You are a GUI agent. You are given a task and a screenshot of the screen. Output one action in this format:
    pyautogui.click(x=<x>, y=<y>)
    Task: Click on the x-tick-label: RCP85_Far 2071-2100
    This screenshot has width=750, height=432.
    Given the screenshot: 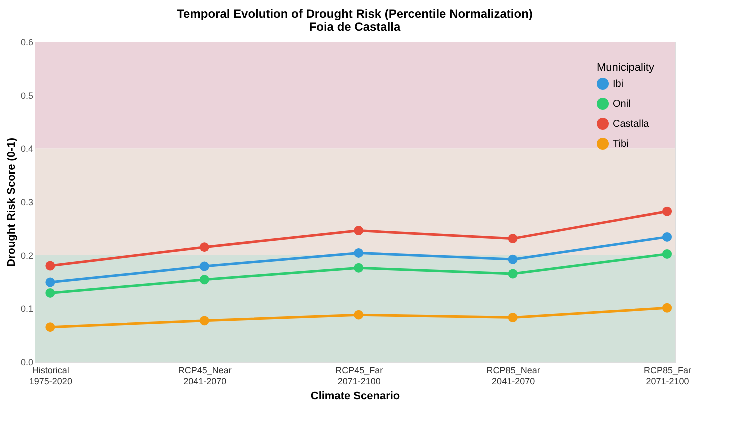 What is the action you would take?
    pyautogui.click(x=668, y=376)
    